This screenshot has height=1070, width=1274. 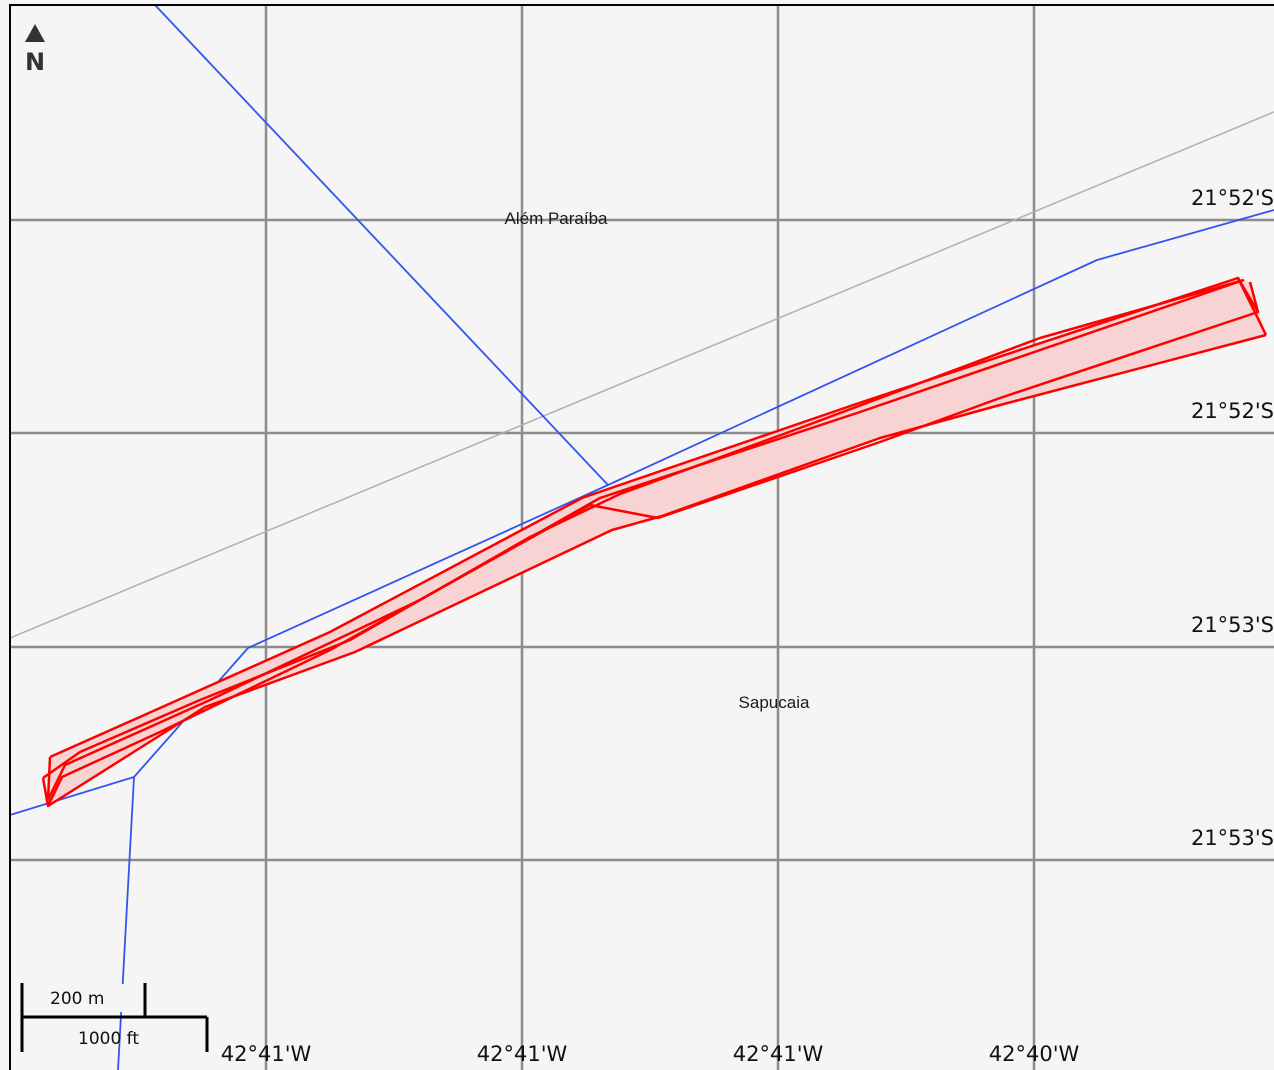 What do you see at coordinates (35, 62) in the screenshot?
I see `north-arrow-letter: N` at bounding box center [35, 62].